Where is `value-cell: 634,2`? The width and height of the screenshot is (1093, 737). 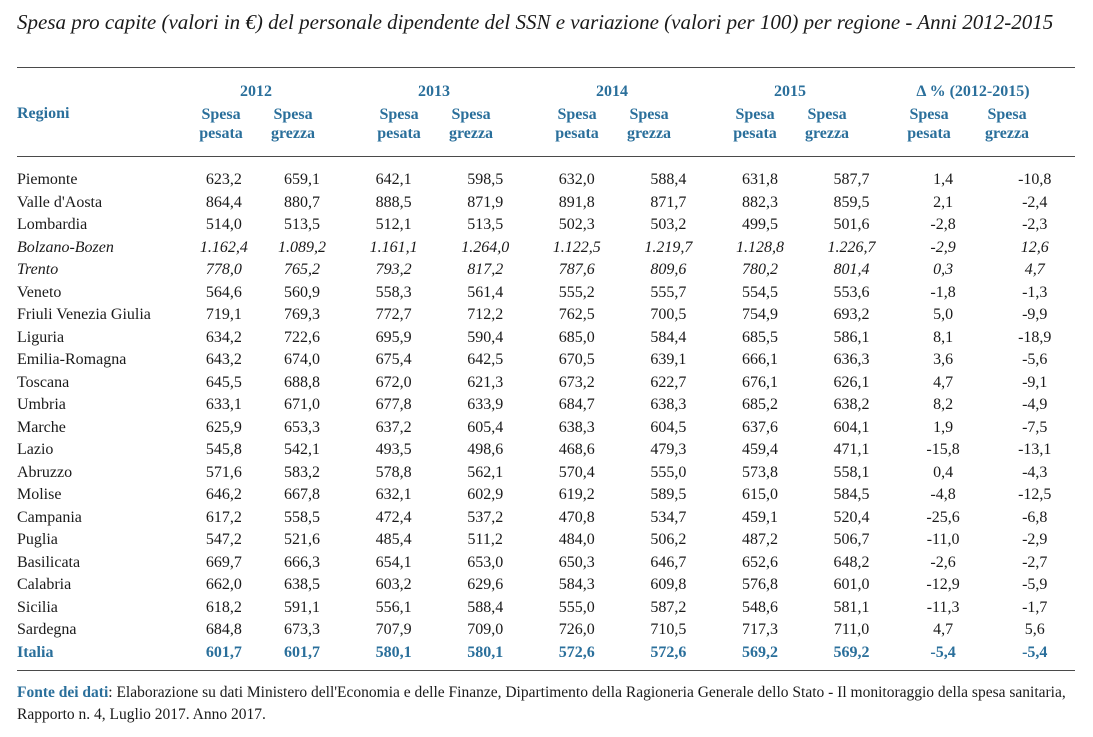
value-cell: 634,2 is located at coordinates (223, 337).